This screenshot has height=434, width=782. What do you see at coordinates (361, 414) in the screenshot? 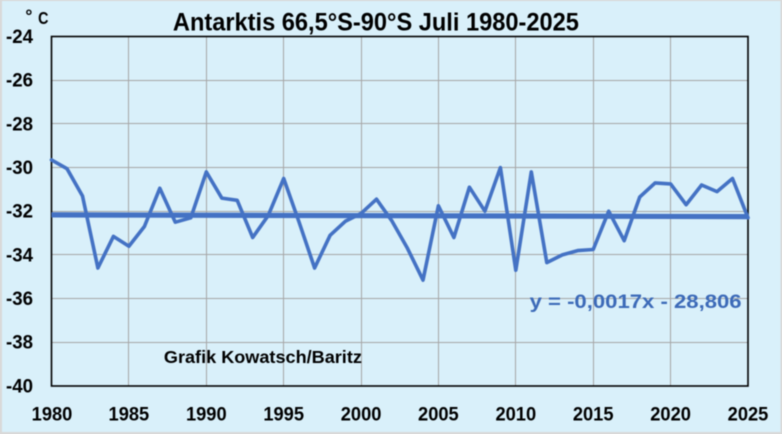
I see `svg-text: 2000` at bounding box center [361, 414].